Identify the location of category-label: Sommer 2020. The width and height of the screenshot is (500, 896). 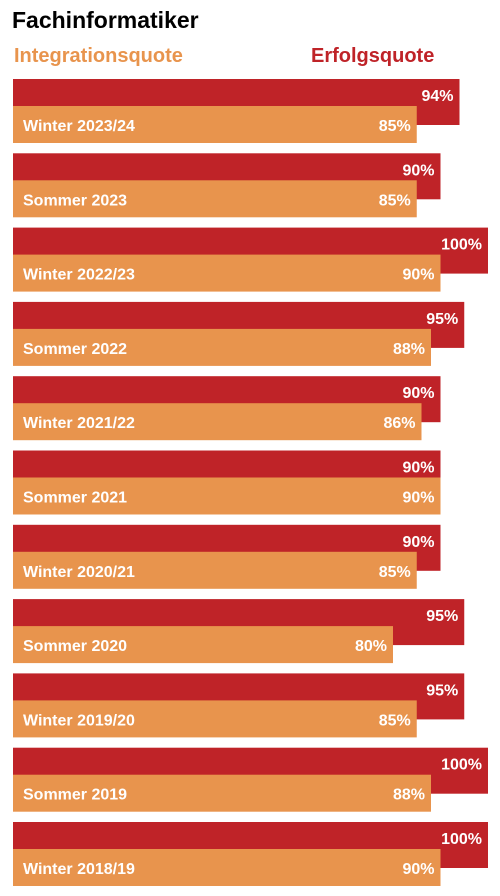
(75, 646).